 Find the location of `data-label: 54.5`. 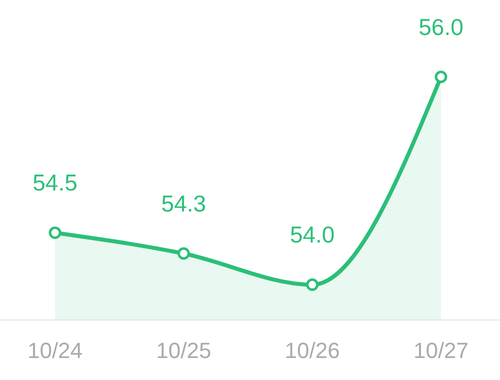

data-label: 54.5 is located at coordinates (55, 183).